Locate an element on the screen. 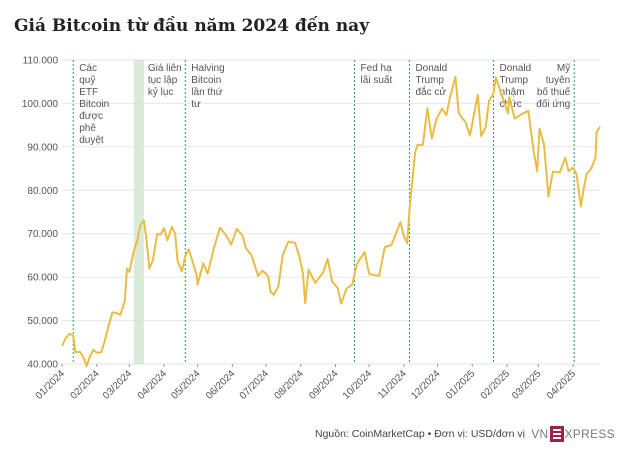 This screenshot has height=457, width=623. event-annotation: nhậm is located at coordinates (512, 92).